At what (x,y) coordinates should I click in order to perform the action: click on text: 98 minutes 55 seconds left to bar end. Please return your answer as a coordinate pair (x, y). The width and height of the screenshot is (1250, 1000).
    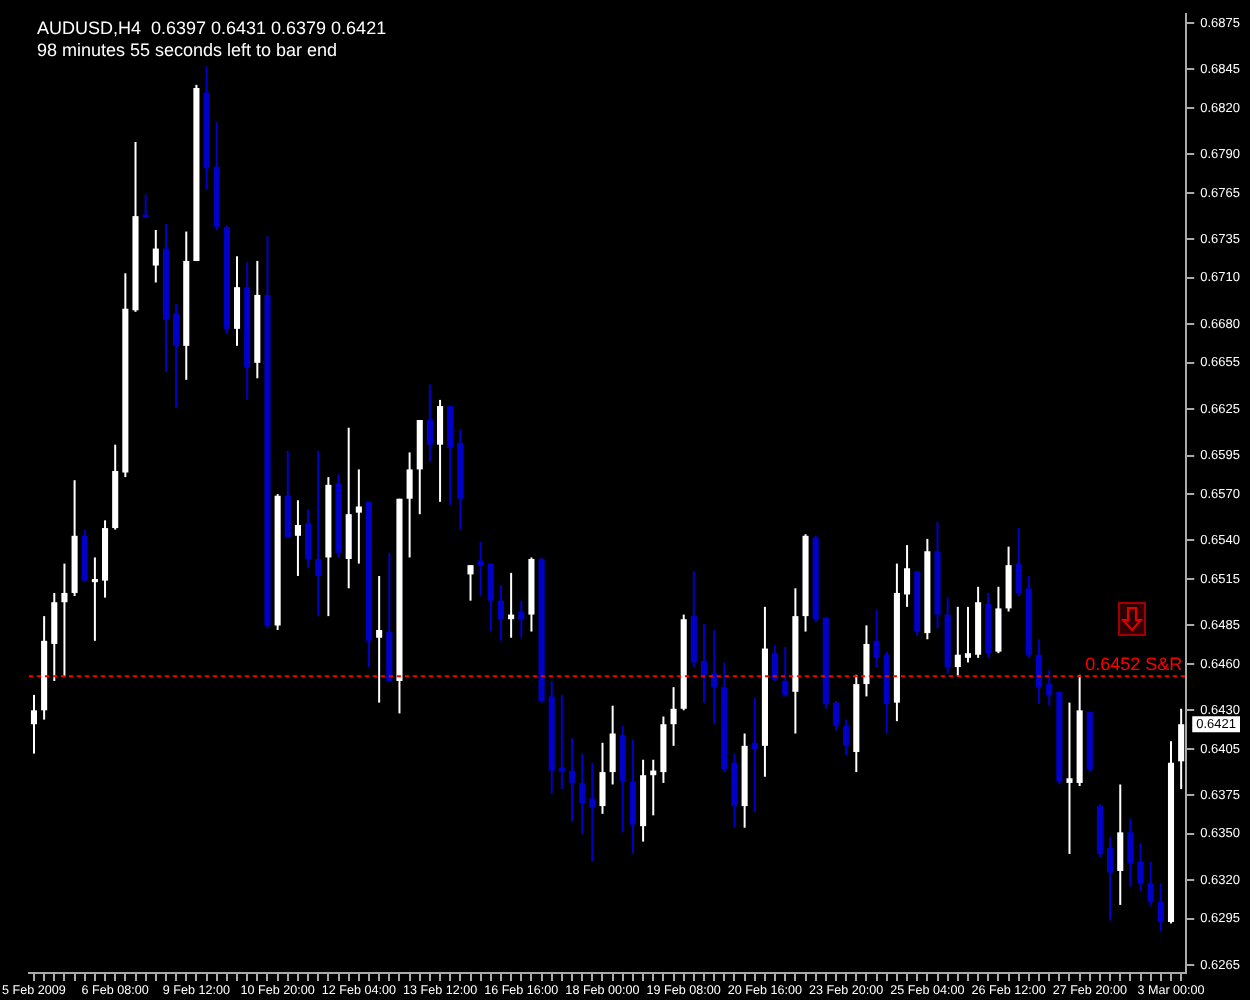
    Looking at the image, I should click on (187, 49).